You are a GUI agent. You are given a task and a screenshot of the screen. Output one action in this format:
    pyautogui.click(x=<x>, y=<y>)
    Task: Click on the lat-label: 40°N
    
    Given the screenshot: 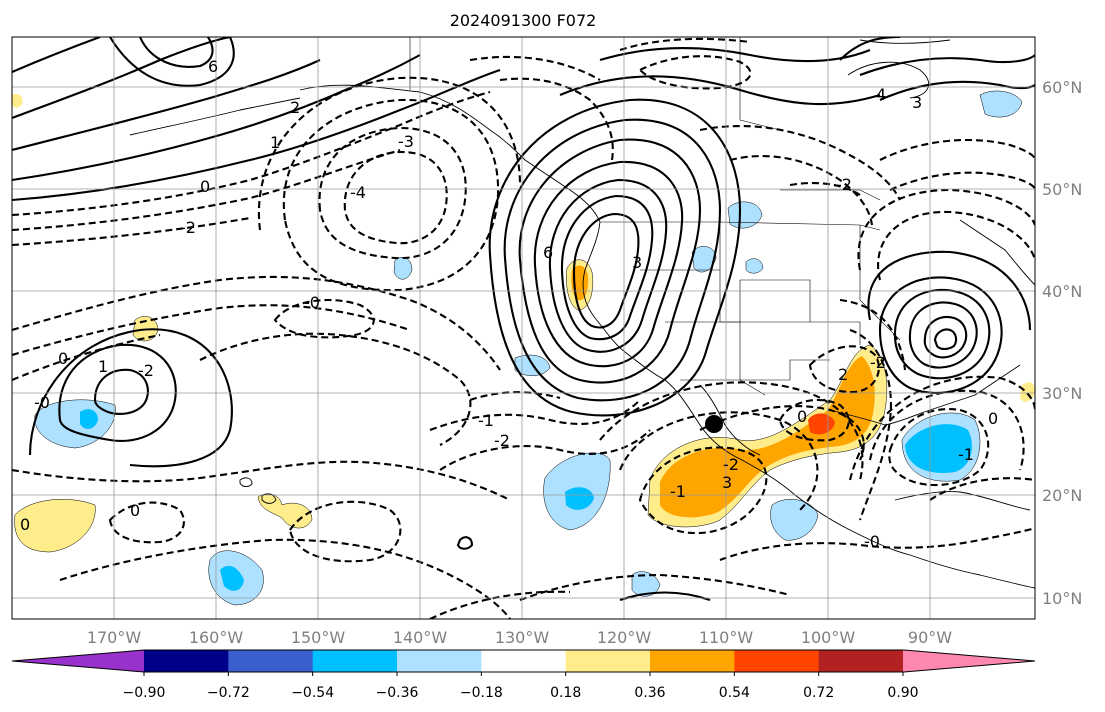 What is the action you would take?
    pyautogui.click(x=1062, y=291)
    